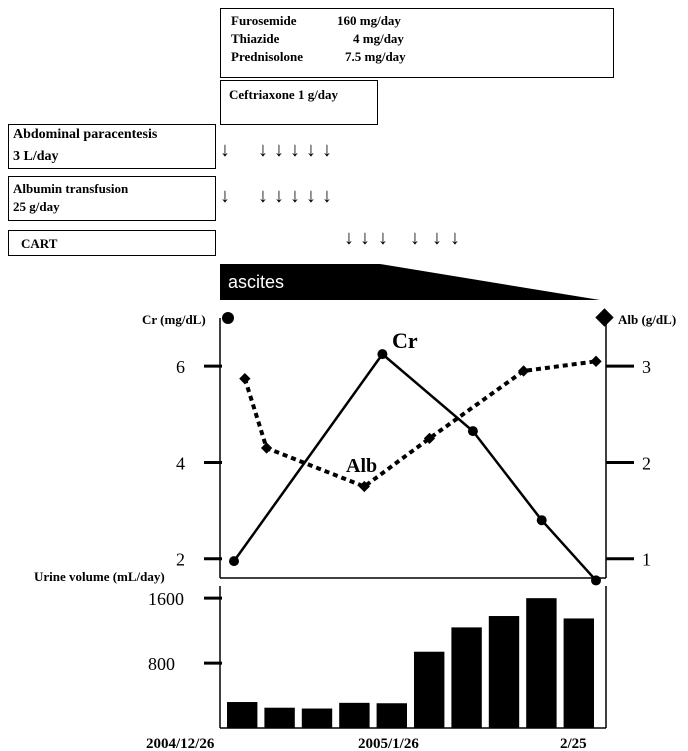 The image size is (688, 751). I want to click on ascites-wedge, so click(410, 282).